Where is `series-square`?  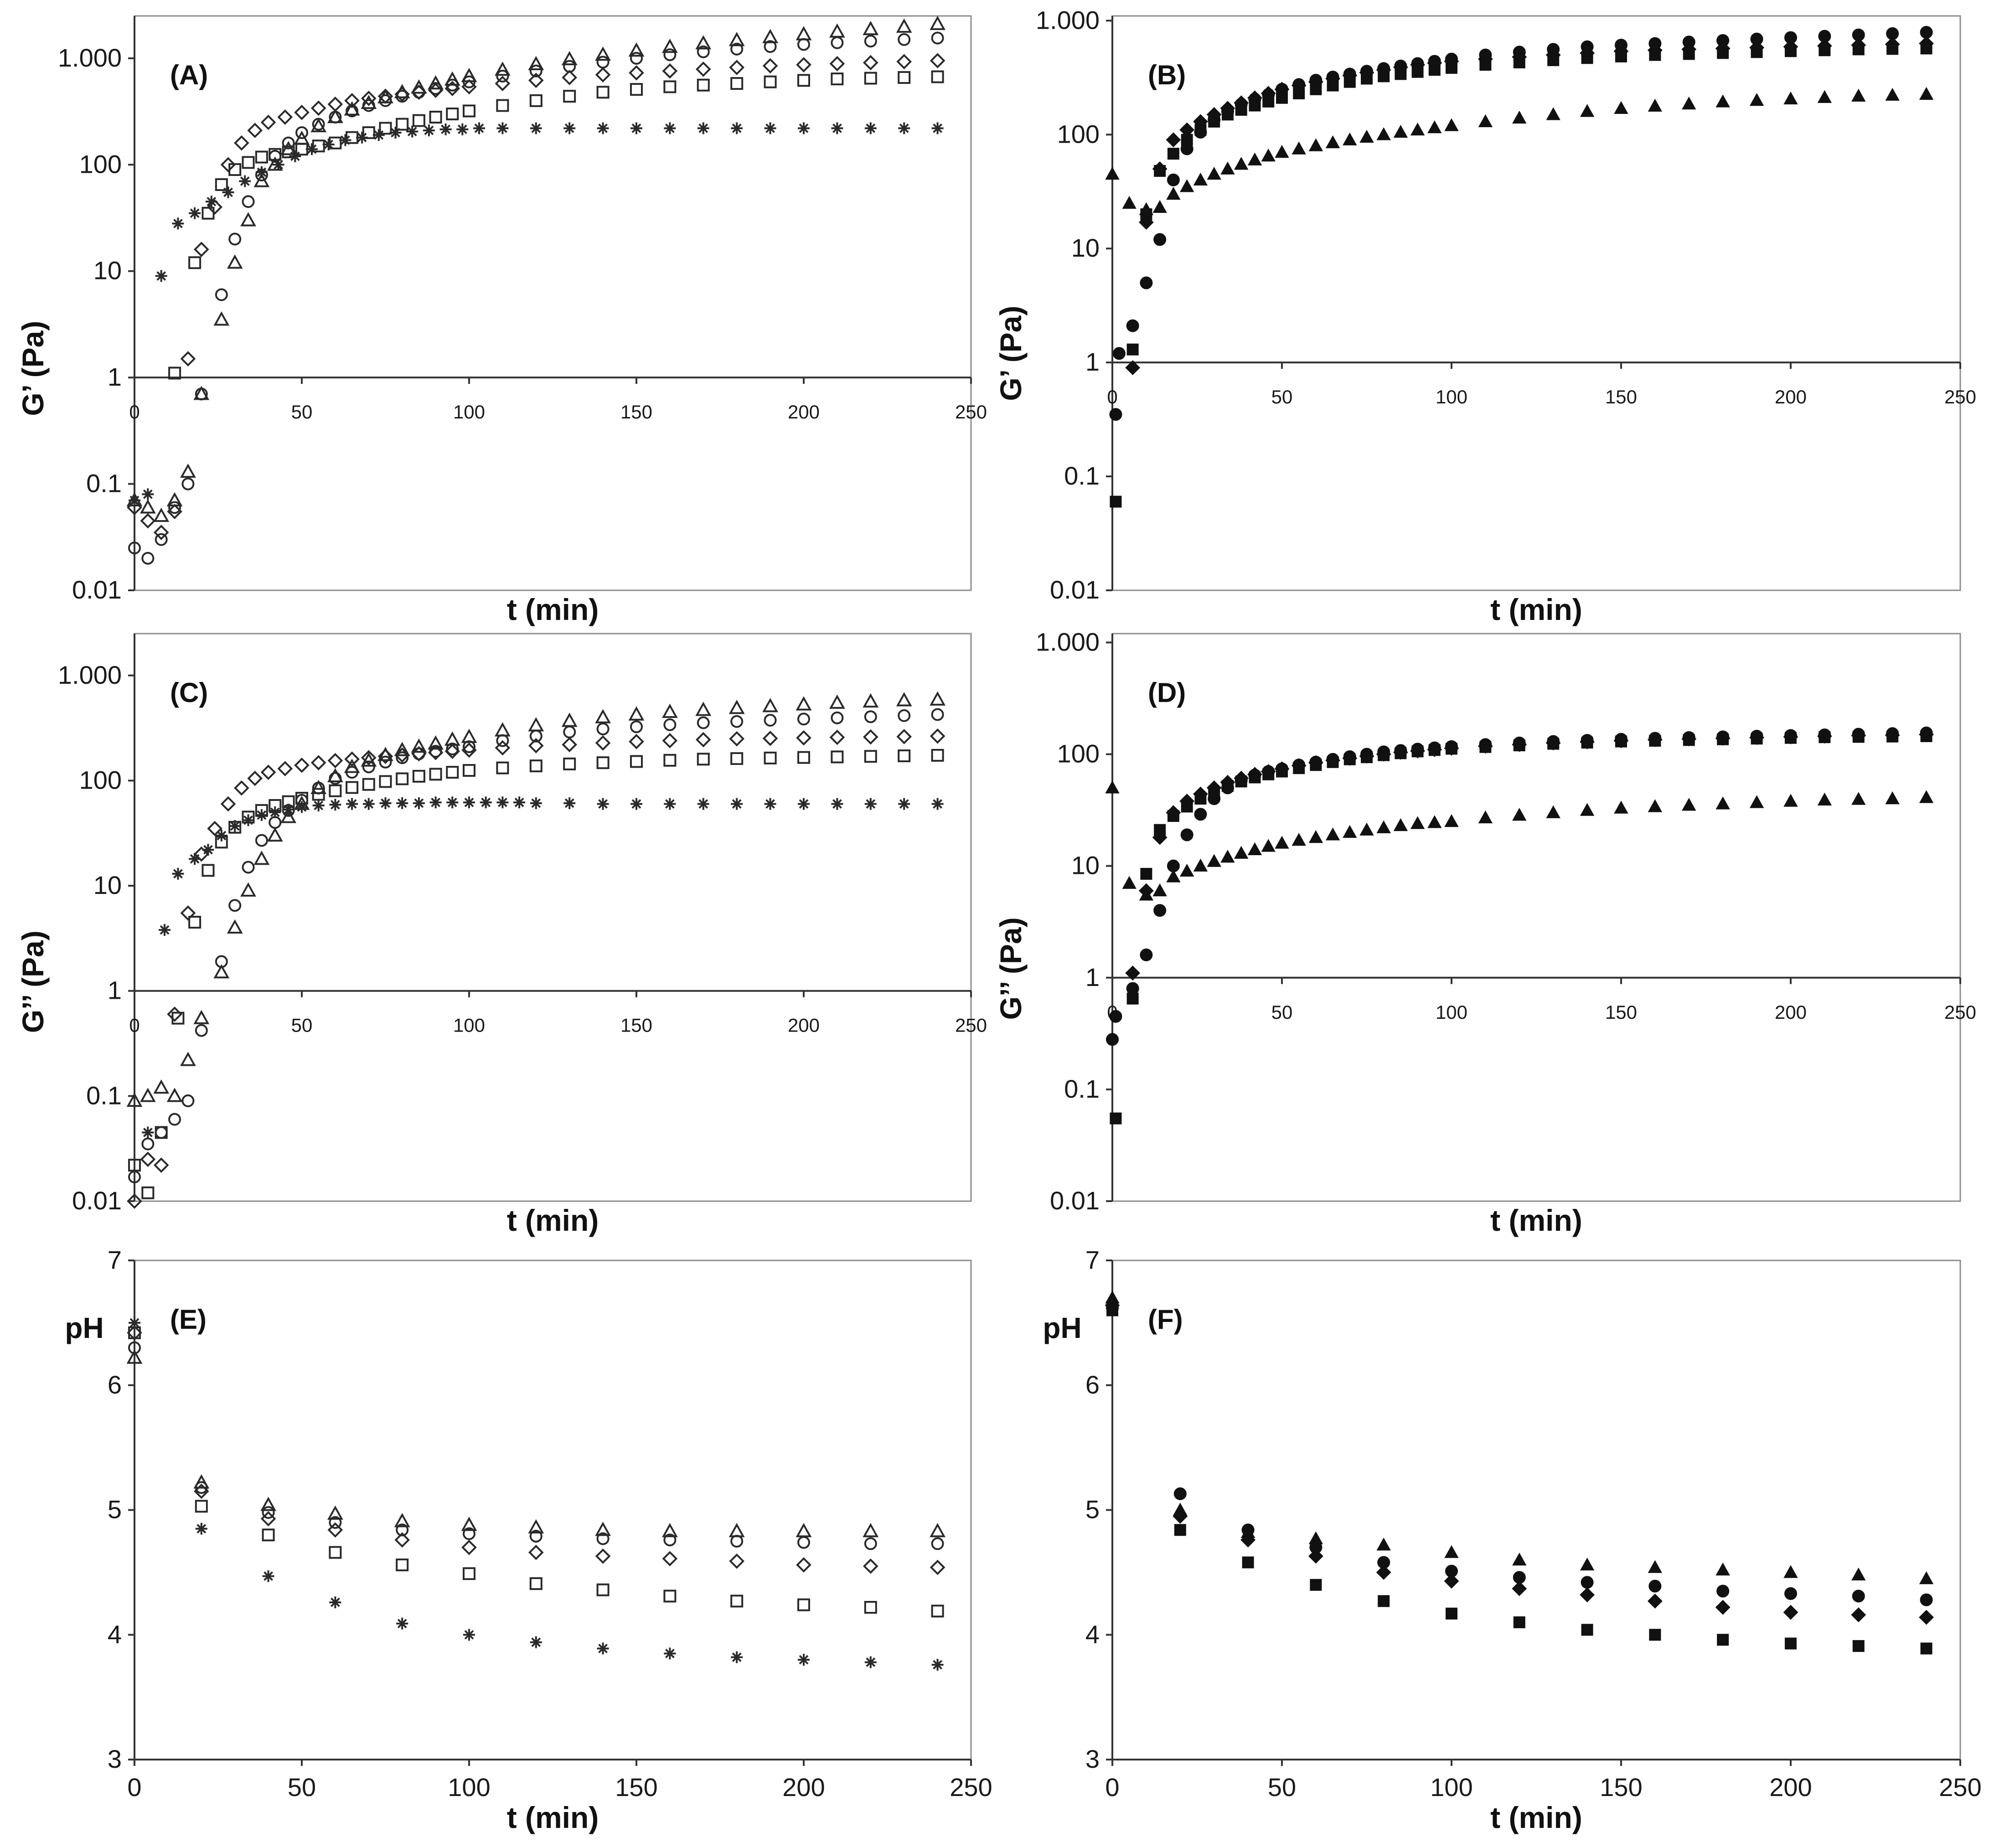 series-square is located at coordinates (536, 1472).